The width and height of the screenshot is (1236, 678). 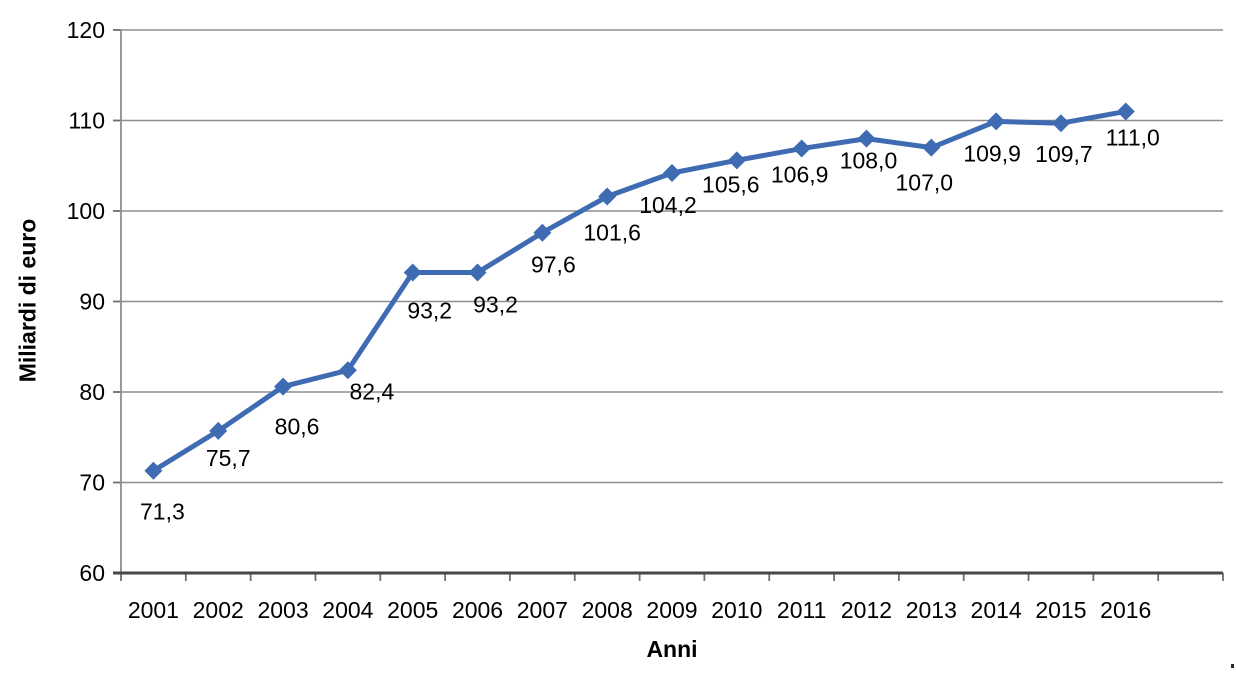 I want to click on y-tick-label-100: 100, so click(x=86, y=211).